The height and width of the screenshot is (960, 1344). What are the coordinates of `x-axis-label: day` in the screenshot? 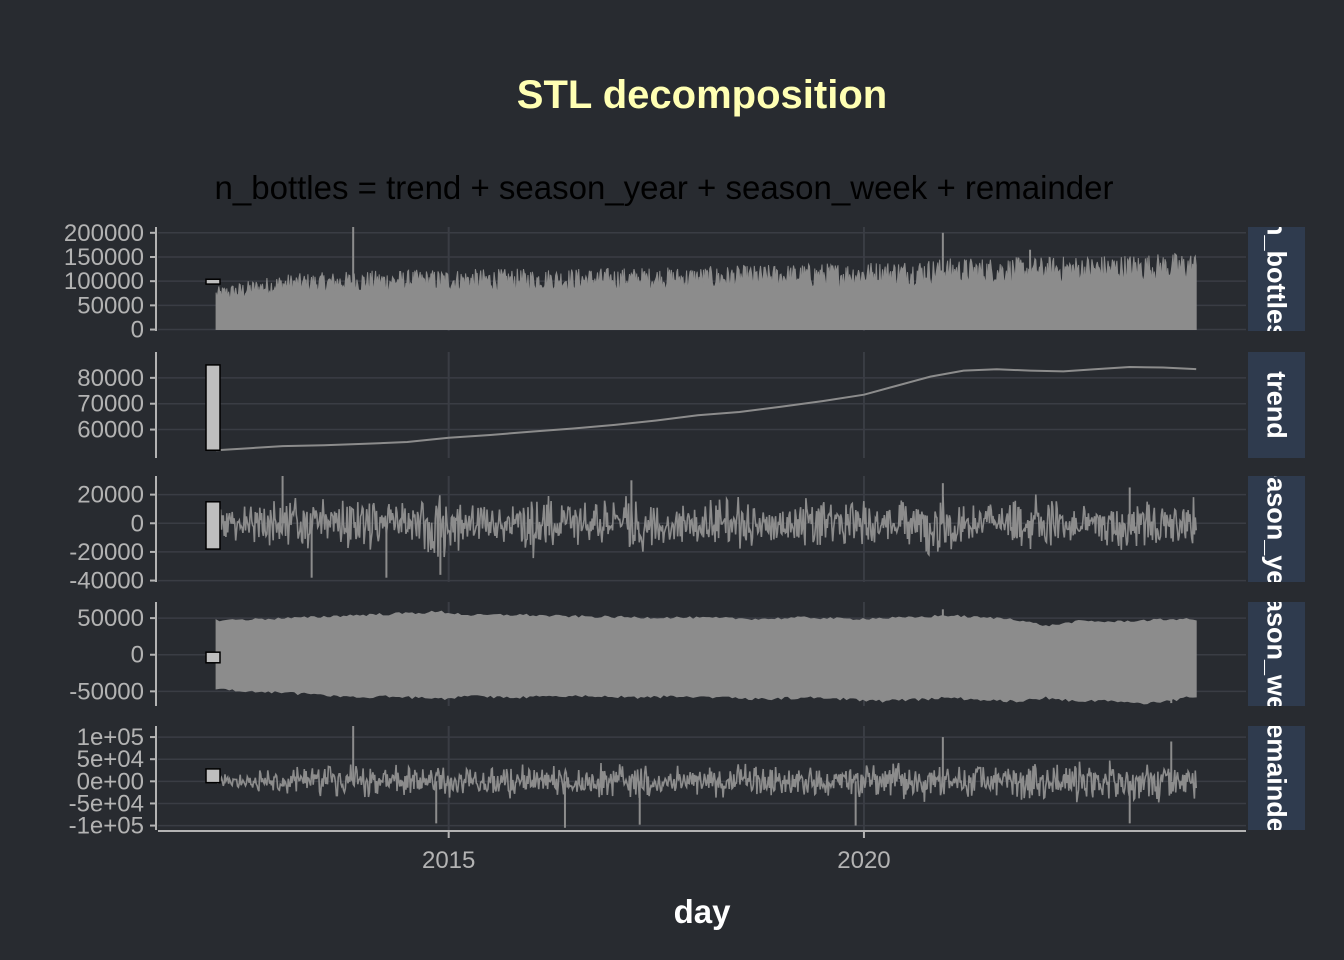 It's located at (703, 911).